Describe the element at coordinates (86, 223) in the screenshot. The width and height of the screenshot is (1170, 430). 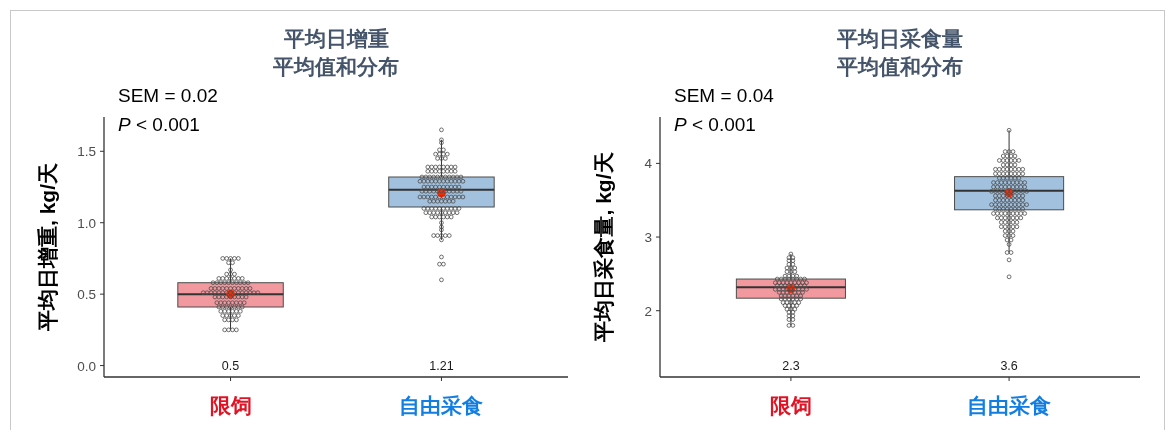
I see `y-tick-label: 1.0` at that location.